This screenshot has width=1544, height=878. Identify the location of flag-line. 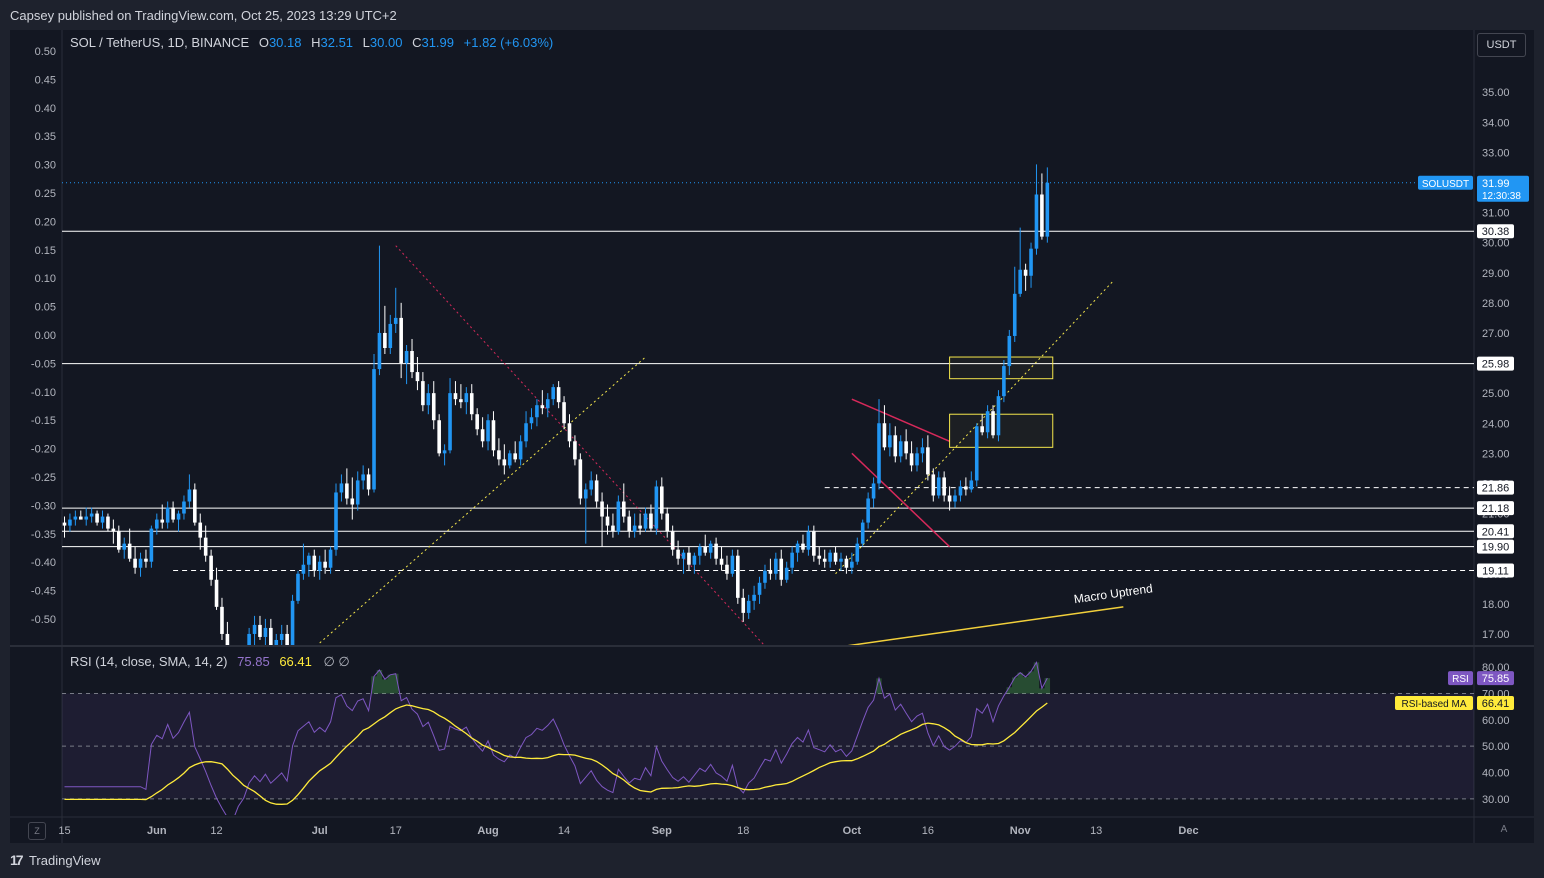
(900, 420).